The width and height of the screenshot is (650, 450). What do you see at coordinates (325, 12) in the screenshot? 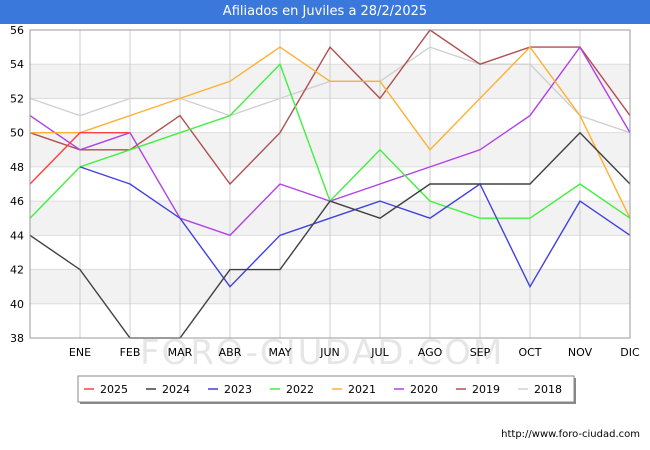
I see `chart-title: Afiliados en Juviles a 28/2/2025` at bounding box center [325, 12].